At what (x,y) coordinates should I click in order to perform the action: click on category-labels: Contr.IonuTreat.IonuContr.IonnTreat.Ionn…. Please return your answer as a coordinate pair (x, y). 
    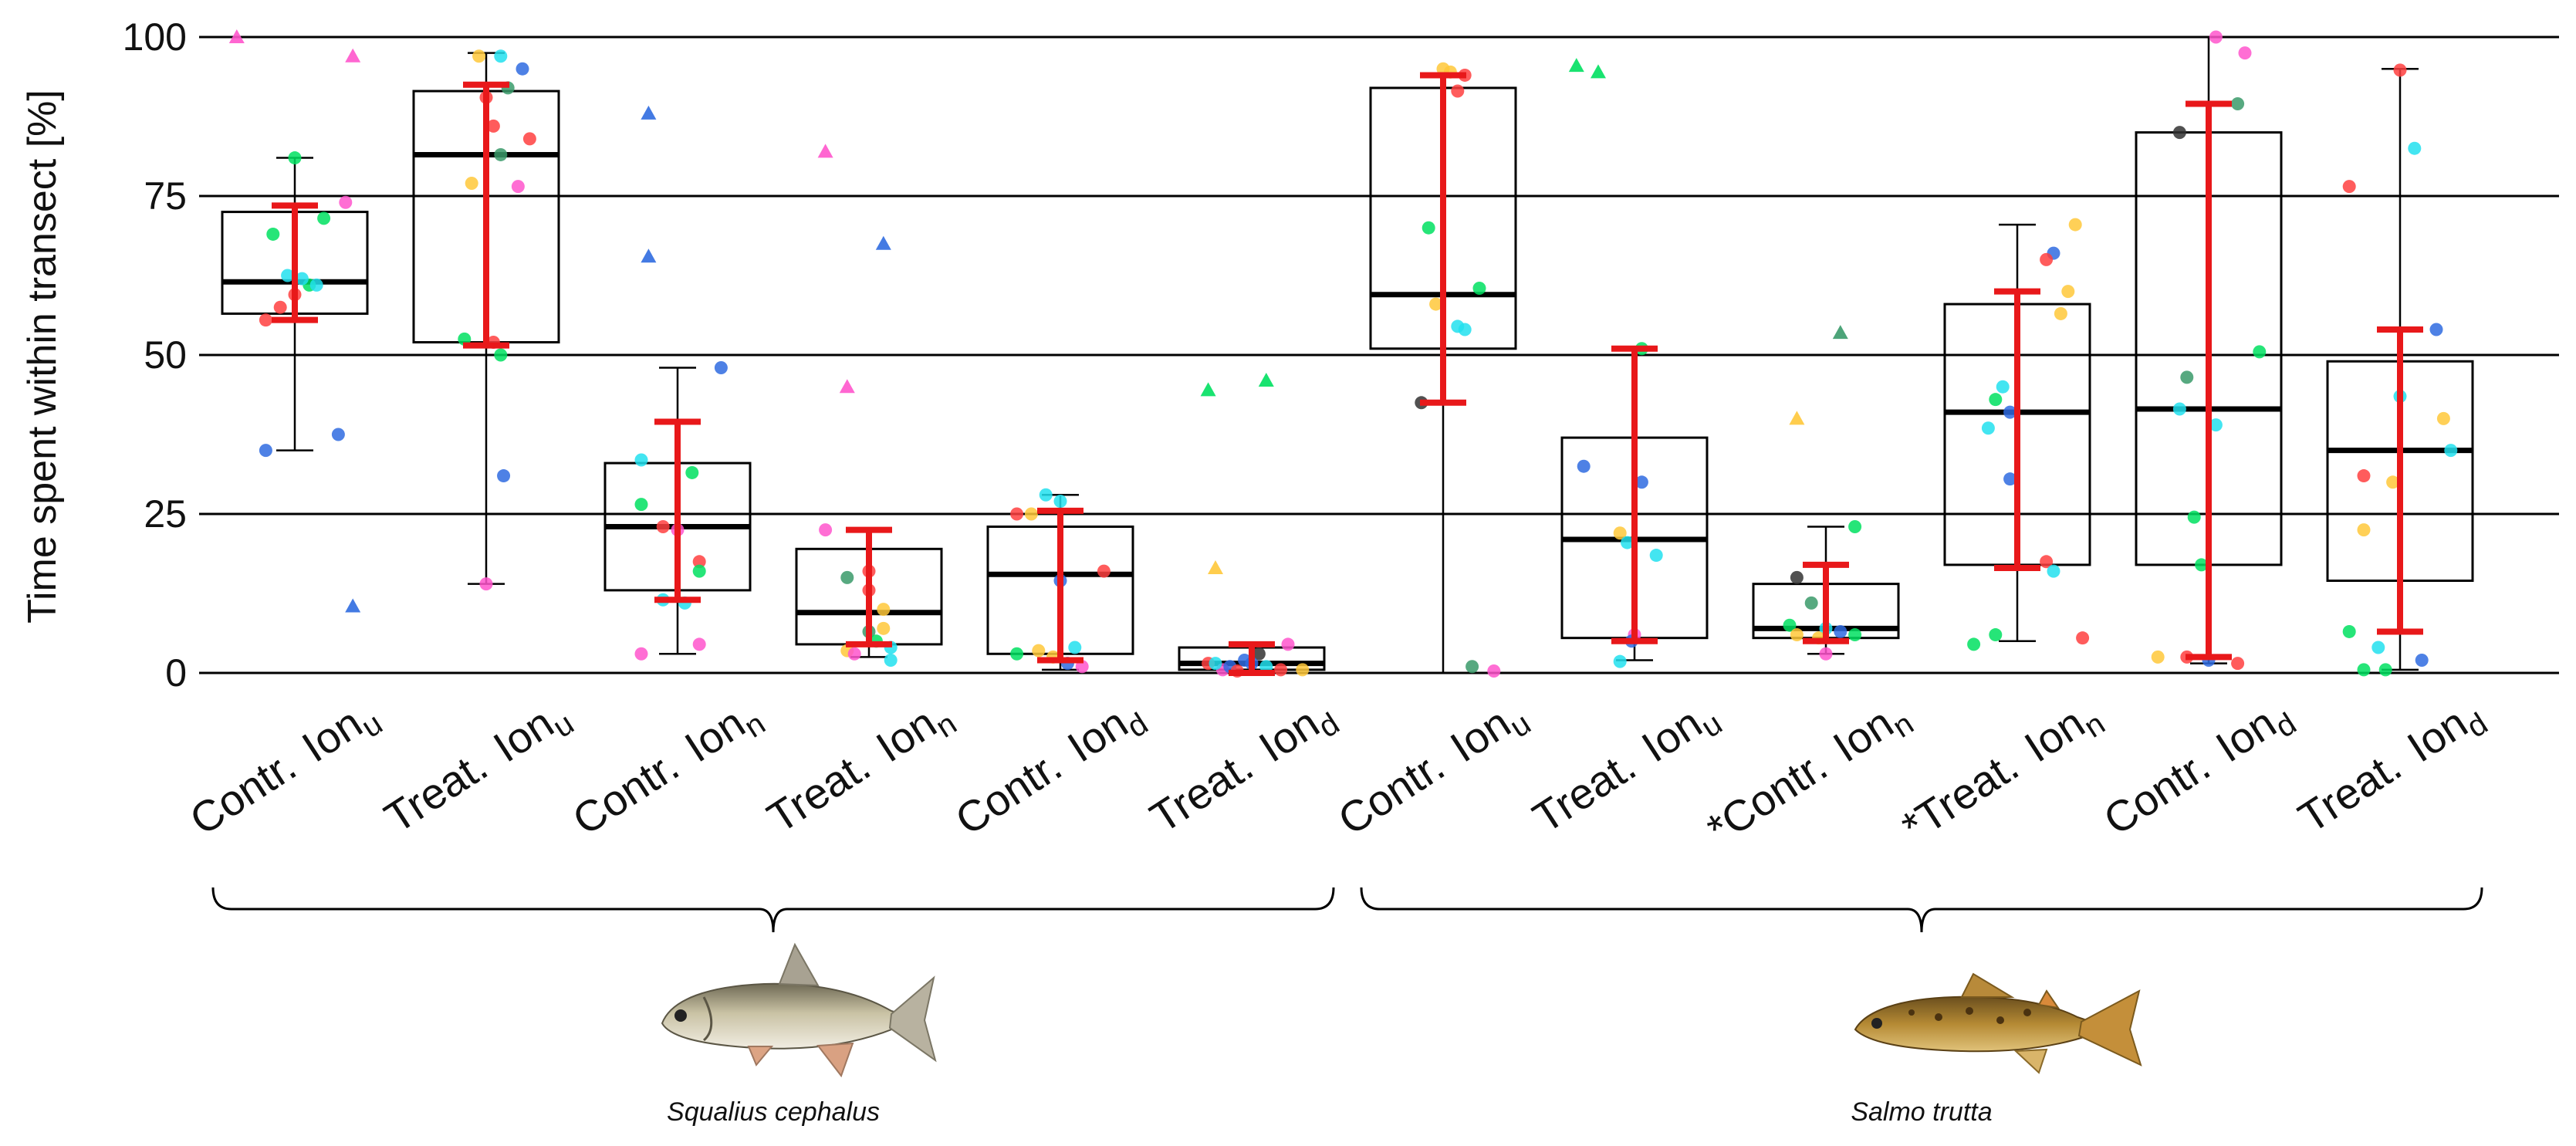
    Looking at the image, I should click on (1337, 772).